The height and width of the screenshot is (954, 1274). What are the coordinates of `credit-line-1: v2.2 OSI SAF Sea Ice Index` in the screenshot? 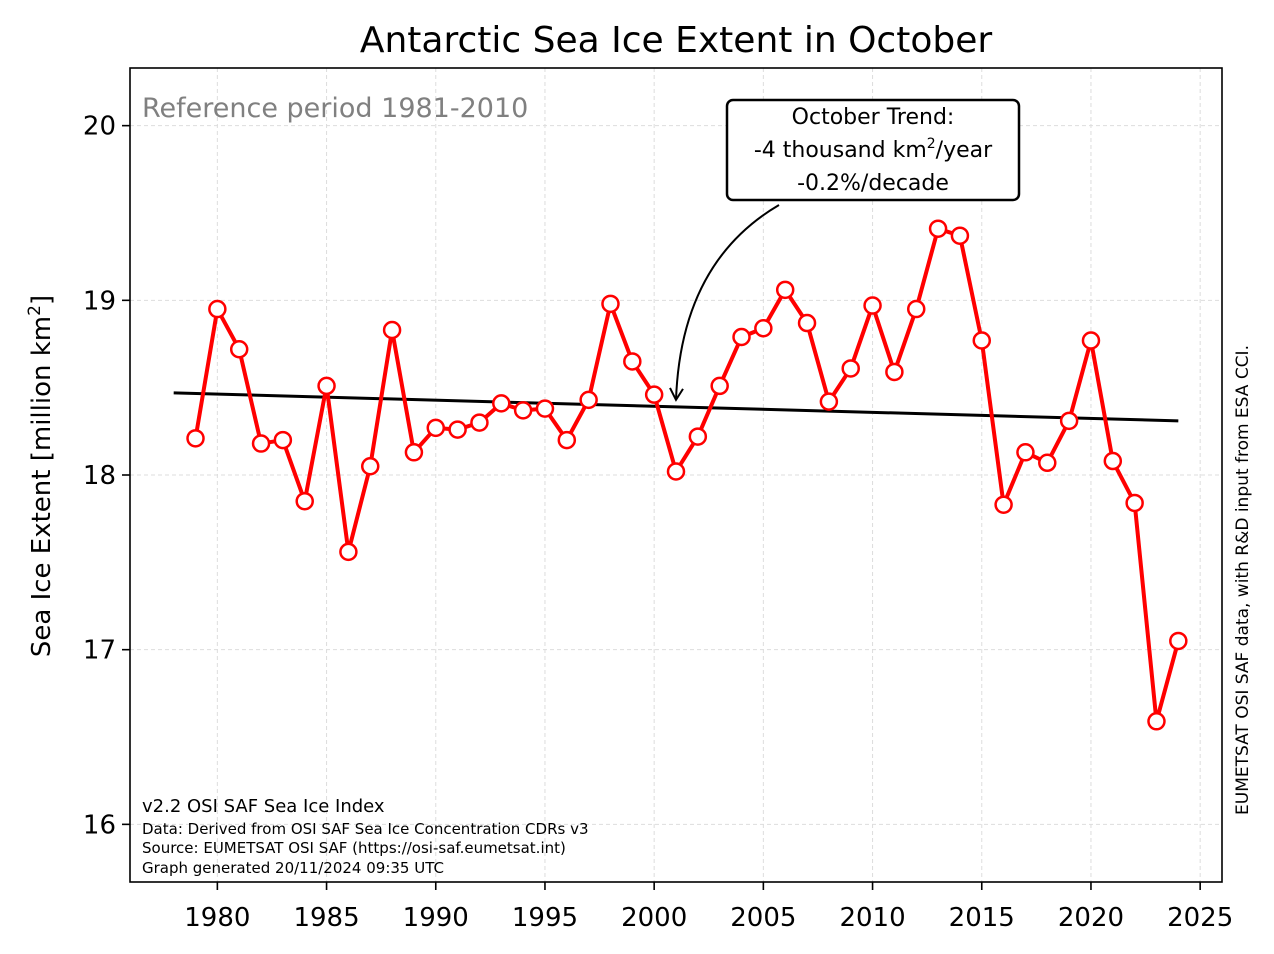 It's located at (263, 806).